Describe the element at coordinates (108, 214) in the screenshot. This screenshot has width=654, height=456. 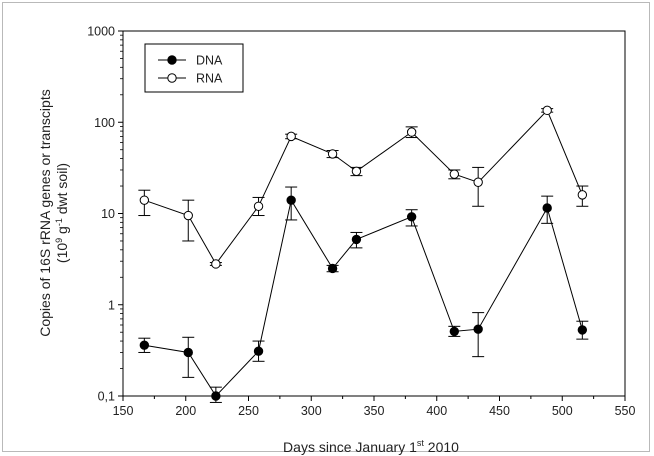
I see `y-tick-label: 10` at that location.